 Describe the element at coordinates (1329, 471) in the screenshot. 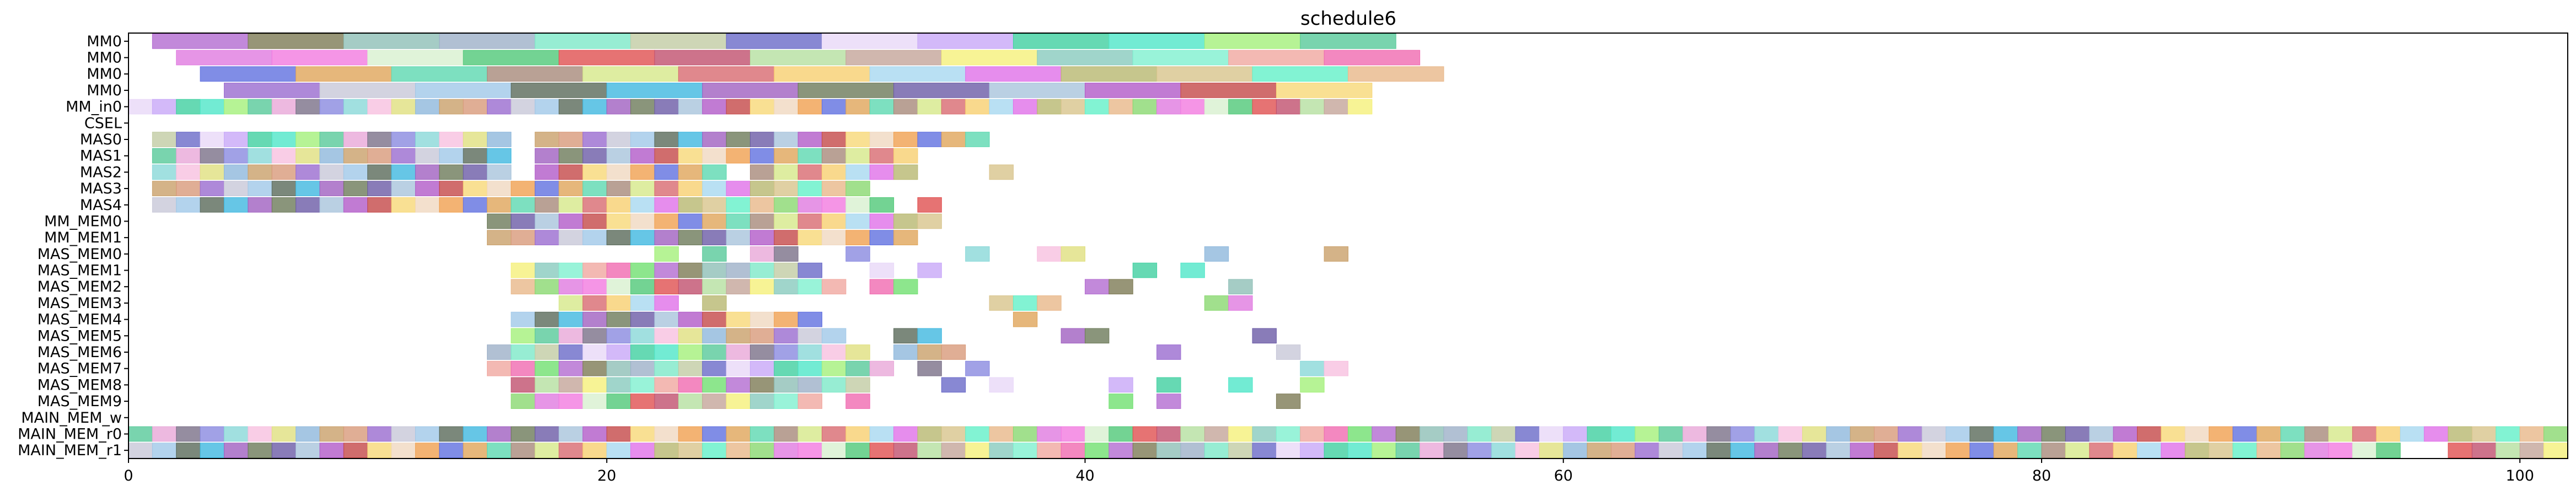

I see `x-axis-ticks: 0 20 40 60 80 100` at that location.